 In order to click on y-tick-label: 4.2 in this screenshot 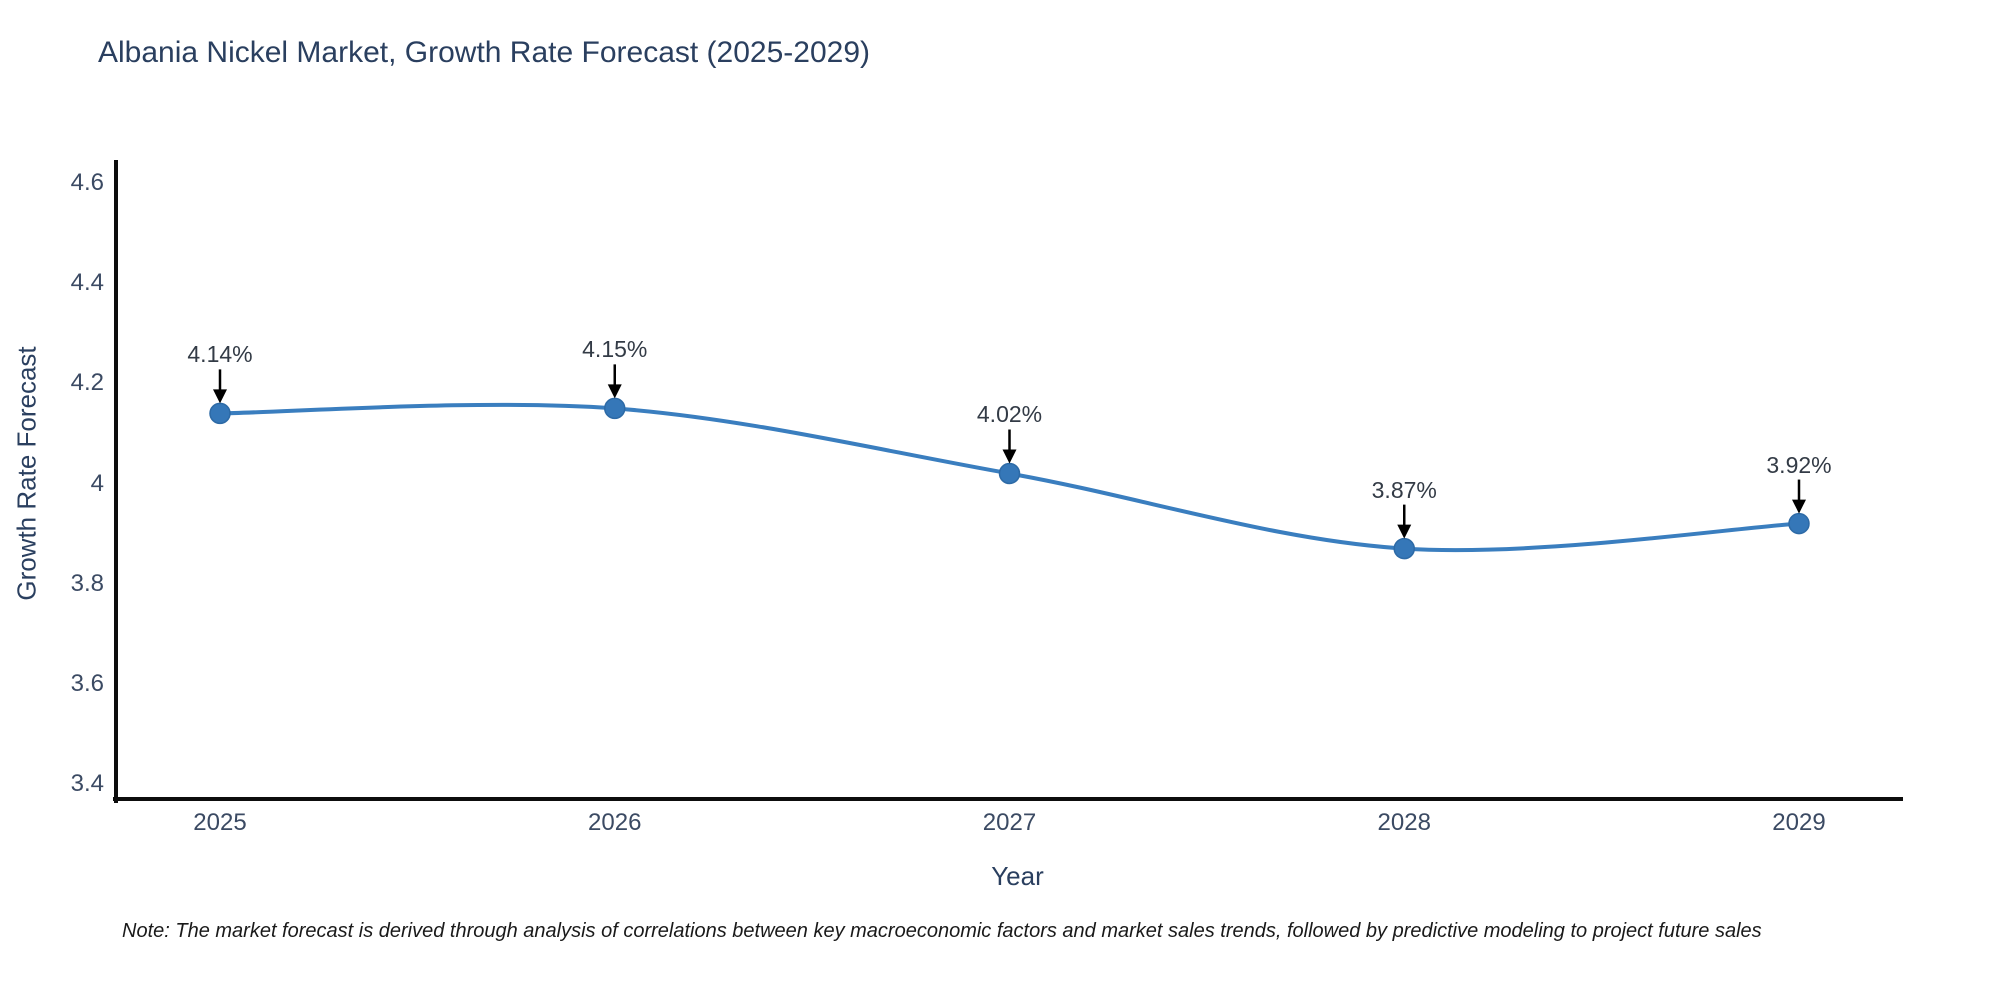, I will do `click(87, 383)`.